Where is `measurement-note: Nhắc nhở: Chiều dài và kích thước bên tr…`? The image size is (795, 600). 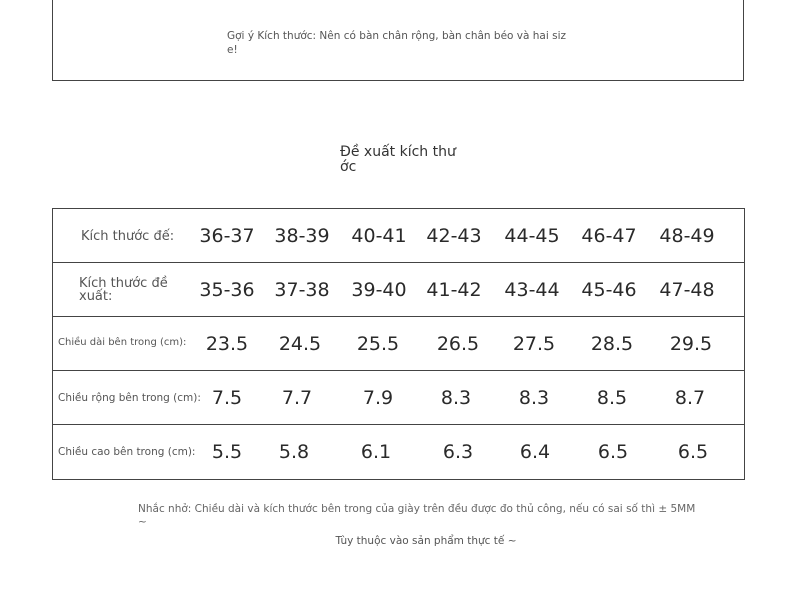 measurement-note: Nhắc nhở: Chiều dài và kích thước bên tr… is located at coordinates (417, 515).